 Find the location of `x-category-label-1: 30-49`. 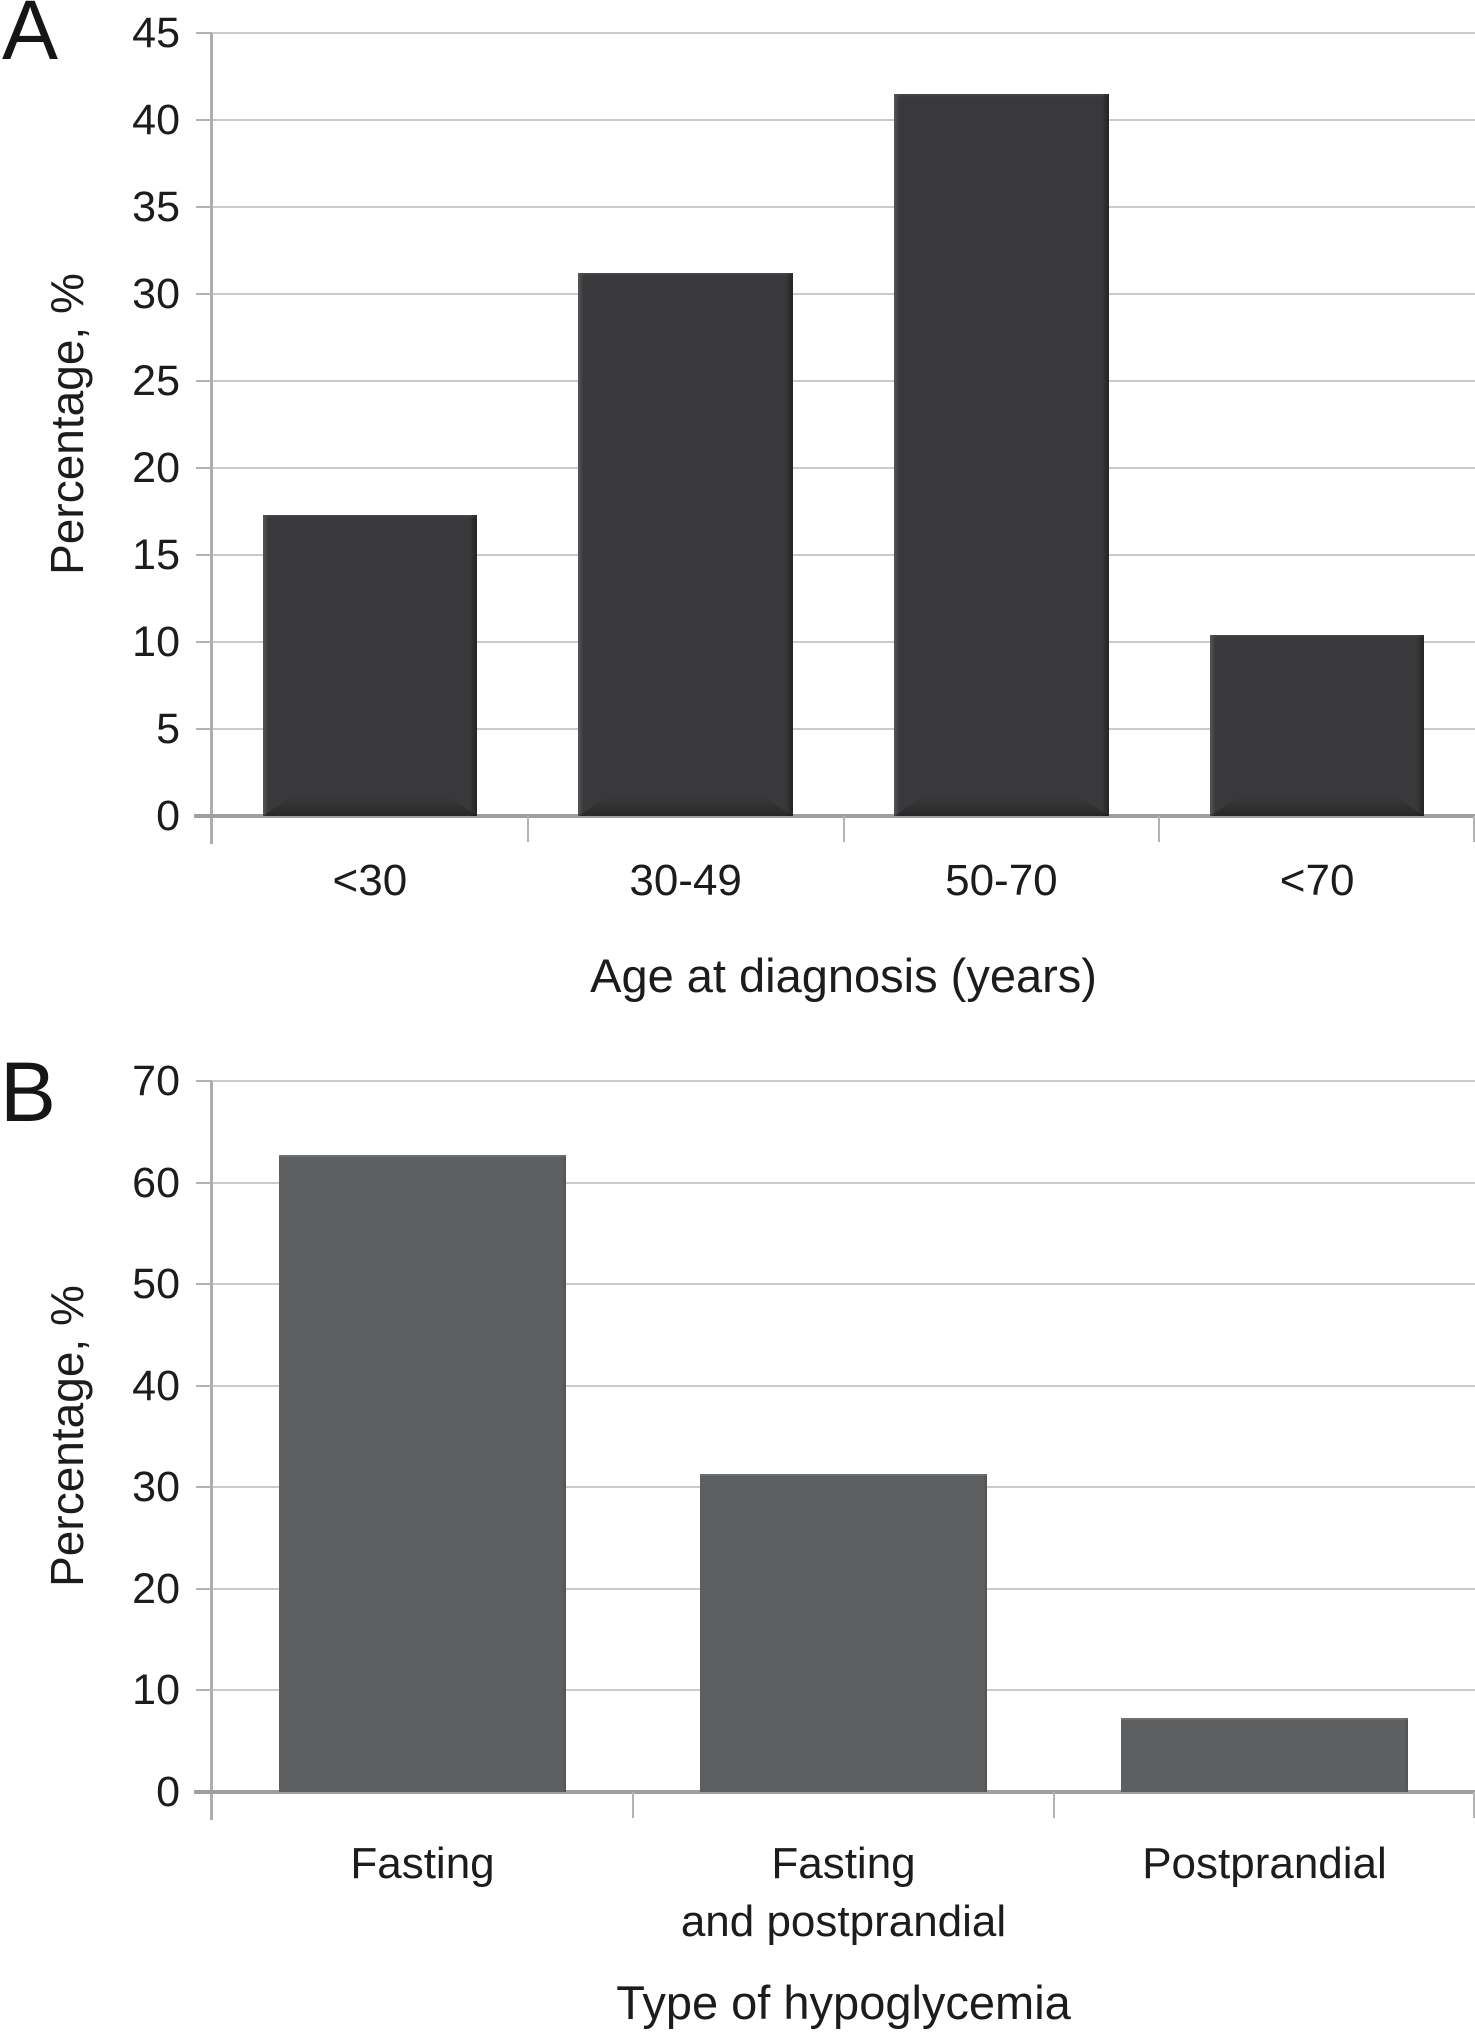

x-category-label-1: 30-49 is located at coordinates (685, 880).